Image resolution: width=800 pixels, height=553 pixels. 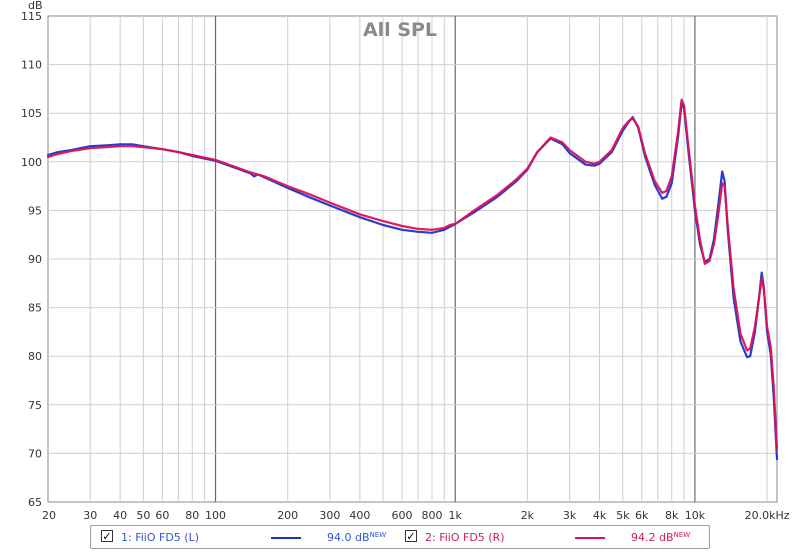 I want to click on x-tick-label: 8k, so click(x=672, y=515).